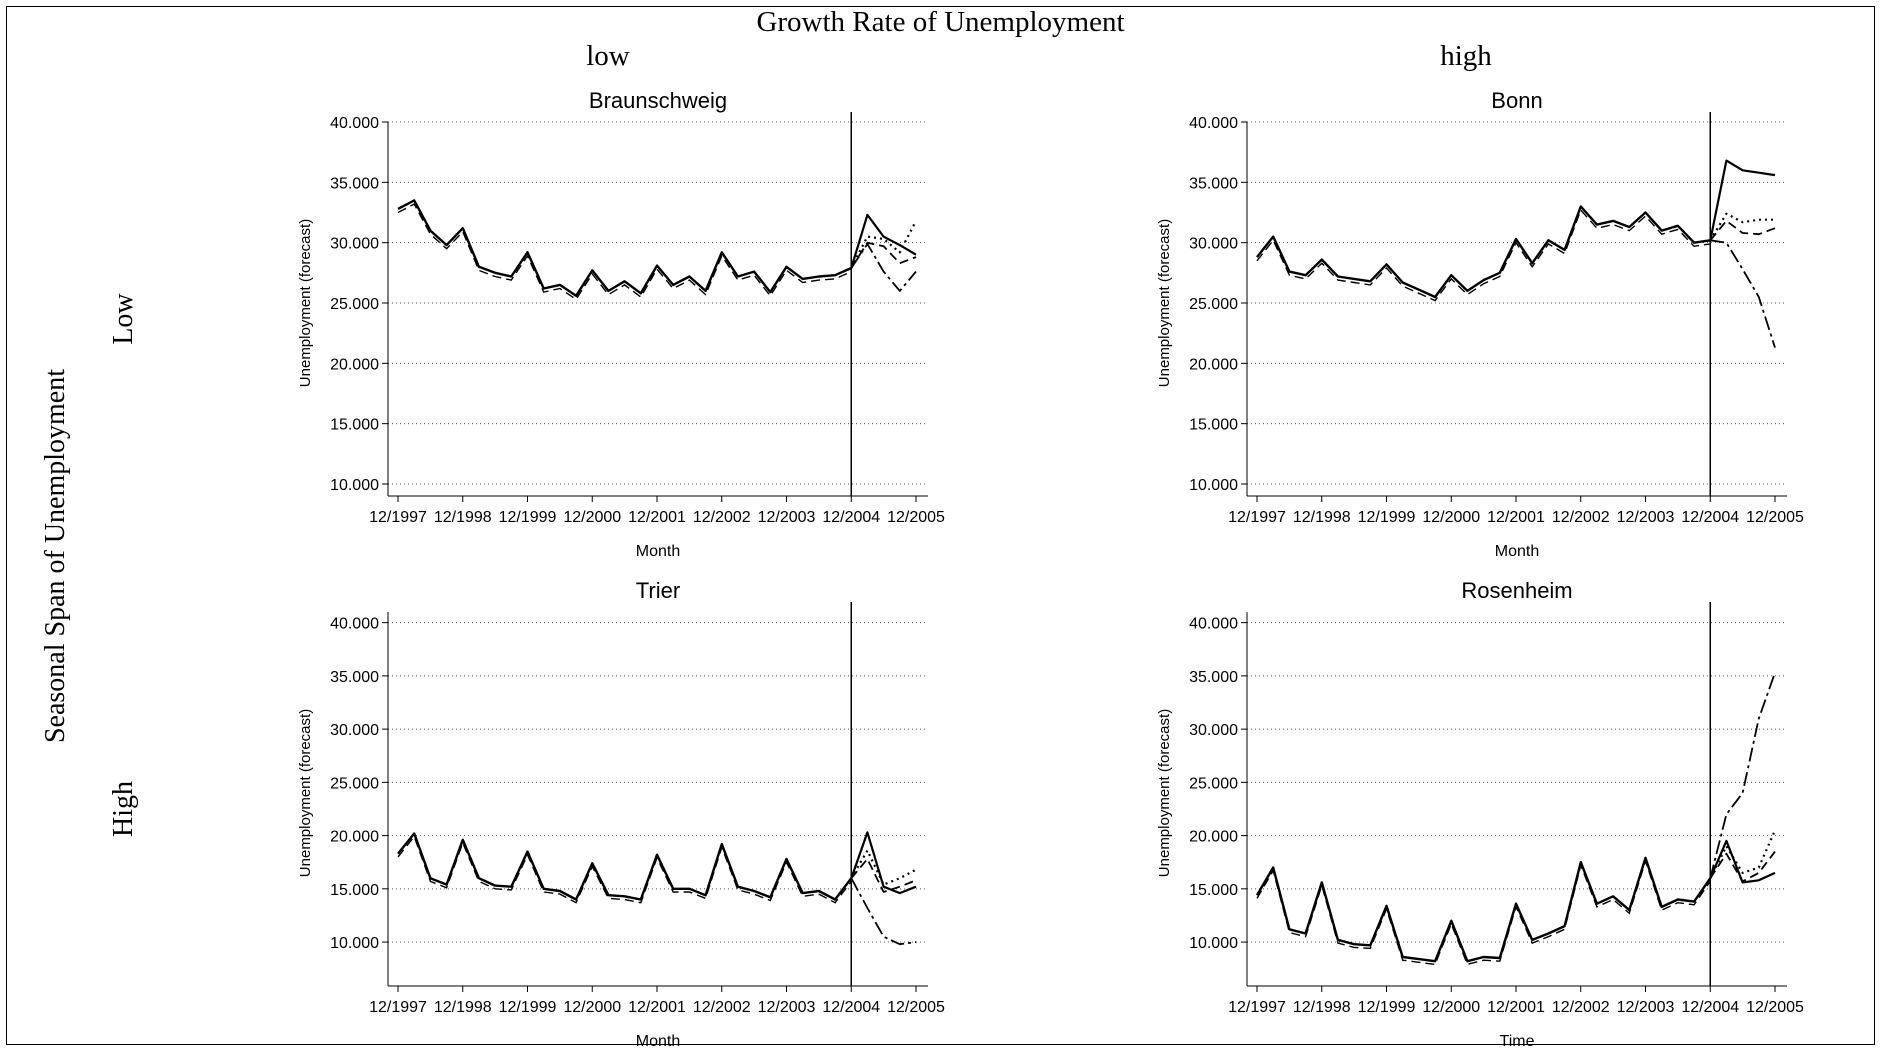 The width and height of the screenshot is (1881, 1051). Describe the element at coordinates (1466, 56) in the screenshot. I see `column-heading-high: high` at that location.